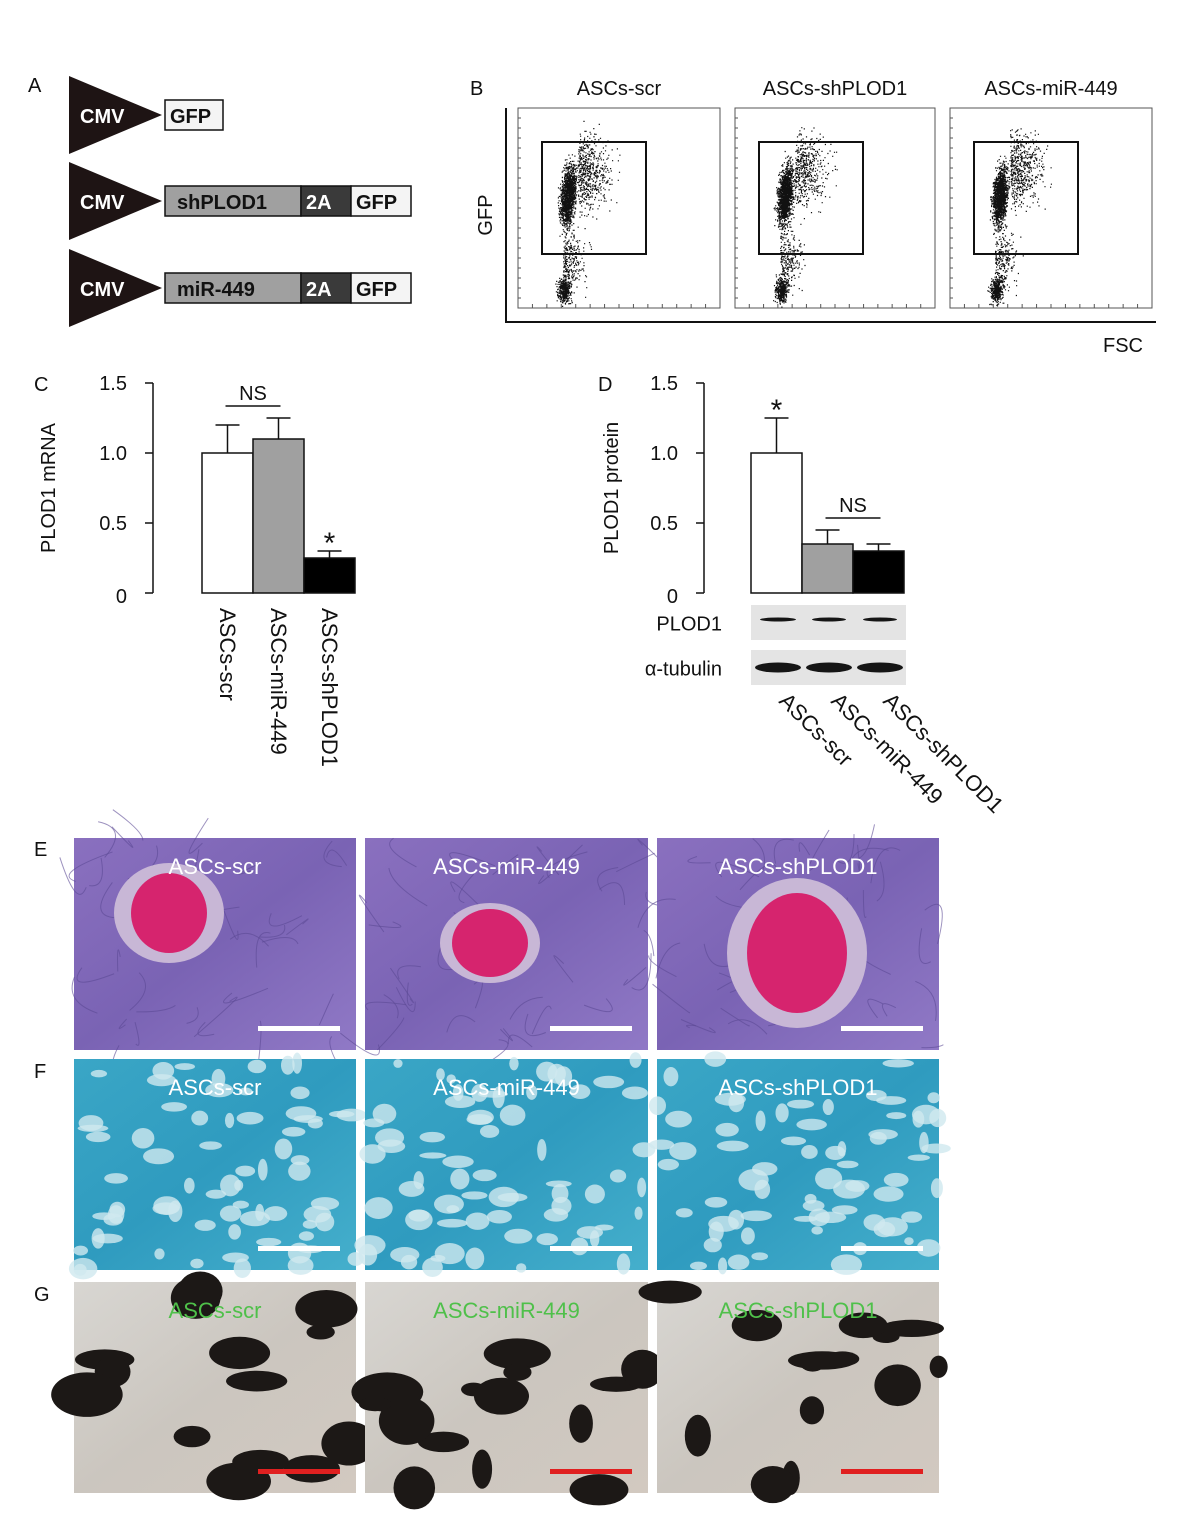  I want to click on panel-letter-c: C, so click(41, 385).